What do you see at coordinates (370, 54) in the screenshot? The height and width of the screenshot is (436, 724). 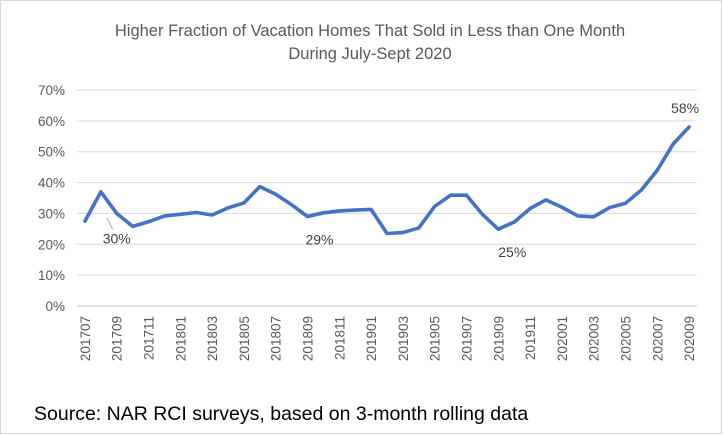 I see `chart-title-line-2: During July-Sept 2020` at bounding box center [370, 54].